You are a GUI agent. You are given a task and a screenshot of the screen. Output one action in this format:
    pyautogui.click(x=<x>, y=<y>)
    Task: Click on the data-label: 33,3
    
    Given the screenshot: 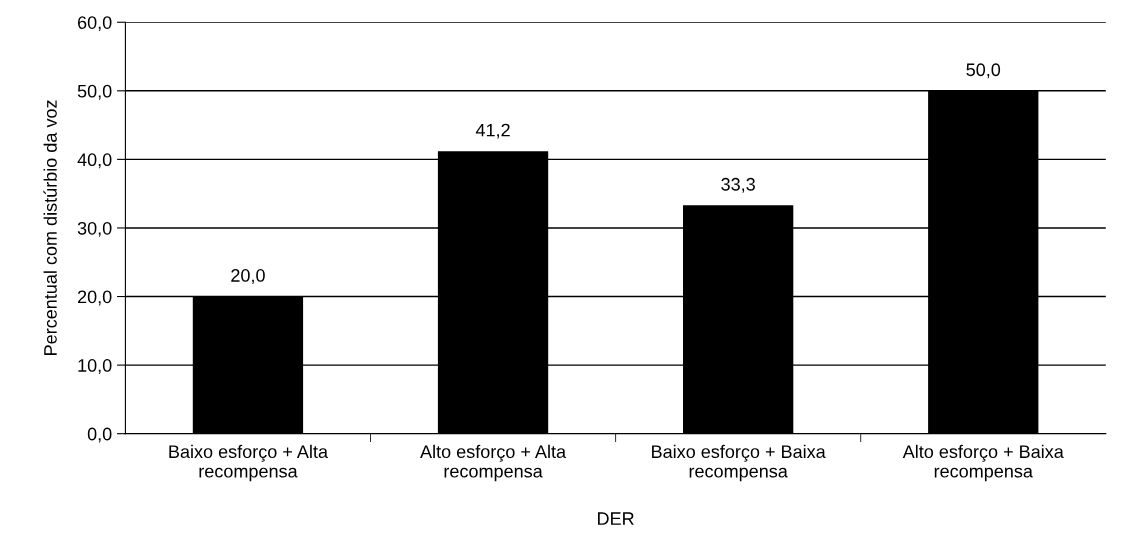 What is the action you would take?
    pyautogui.click(x=738, y=185)
    